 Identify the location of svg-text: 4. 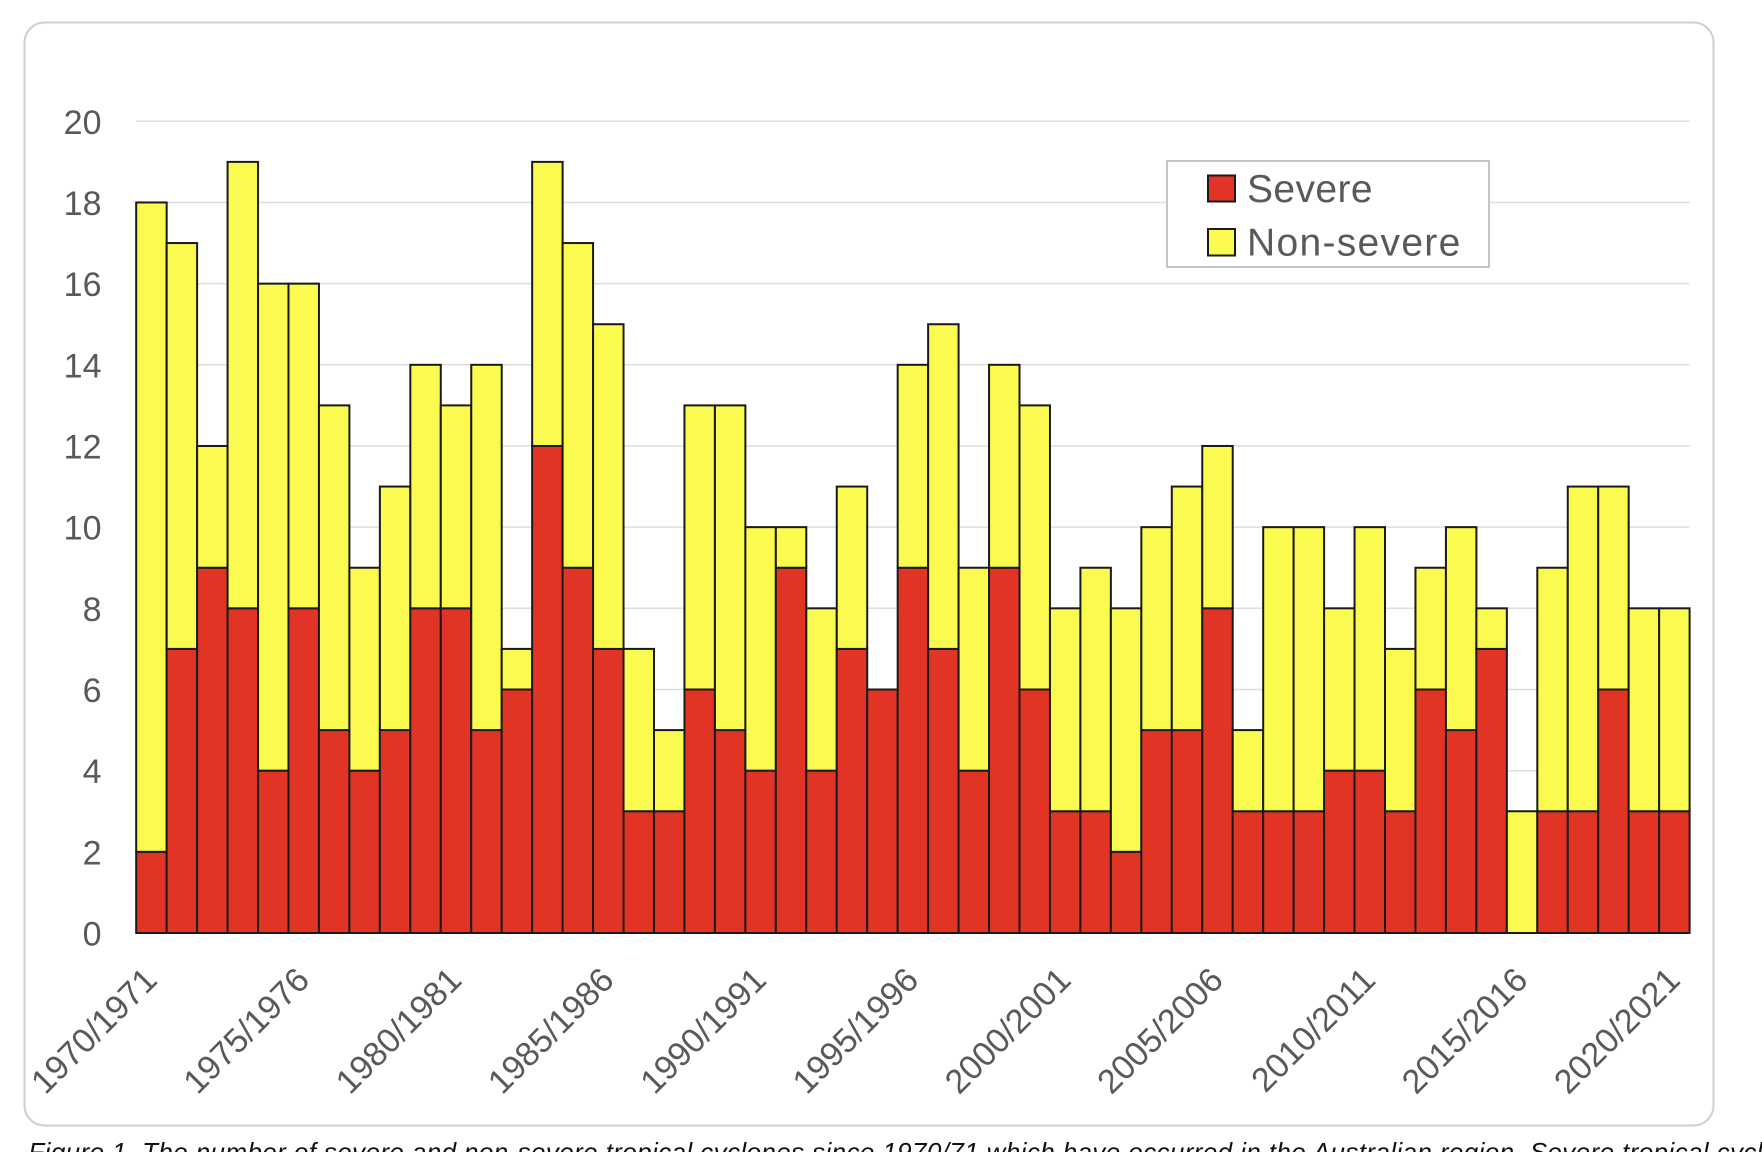
(92, 772).